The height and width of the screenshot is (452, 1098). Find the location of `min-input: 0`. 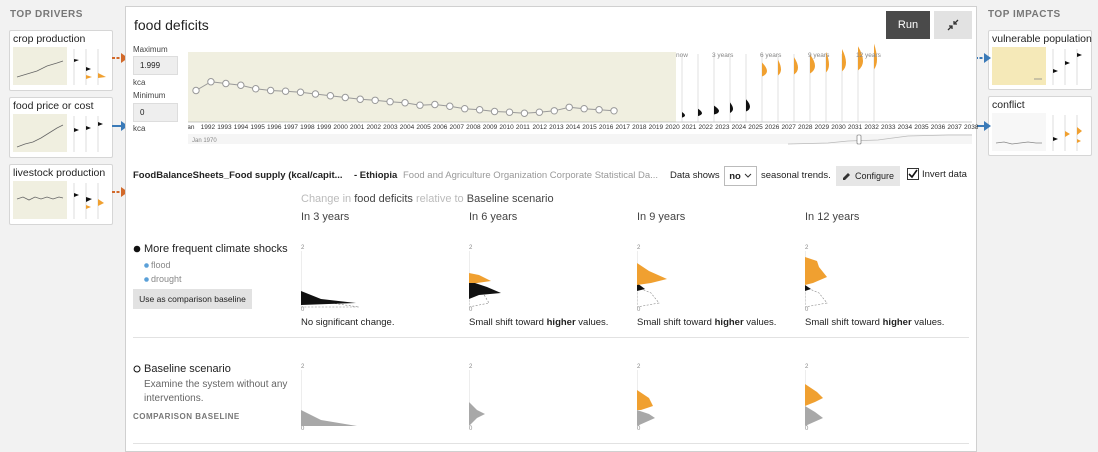

min-input: 0 is located at coordinates (155, 112).